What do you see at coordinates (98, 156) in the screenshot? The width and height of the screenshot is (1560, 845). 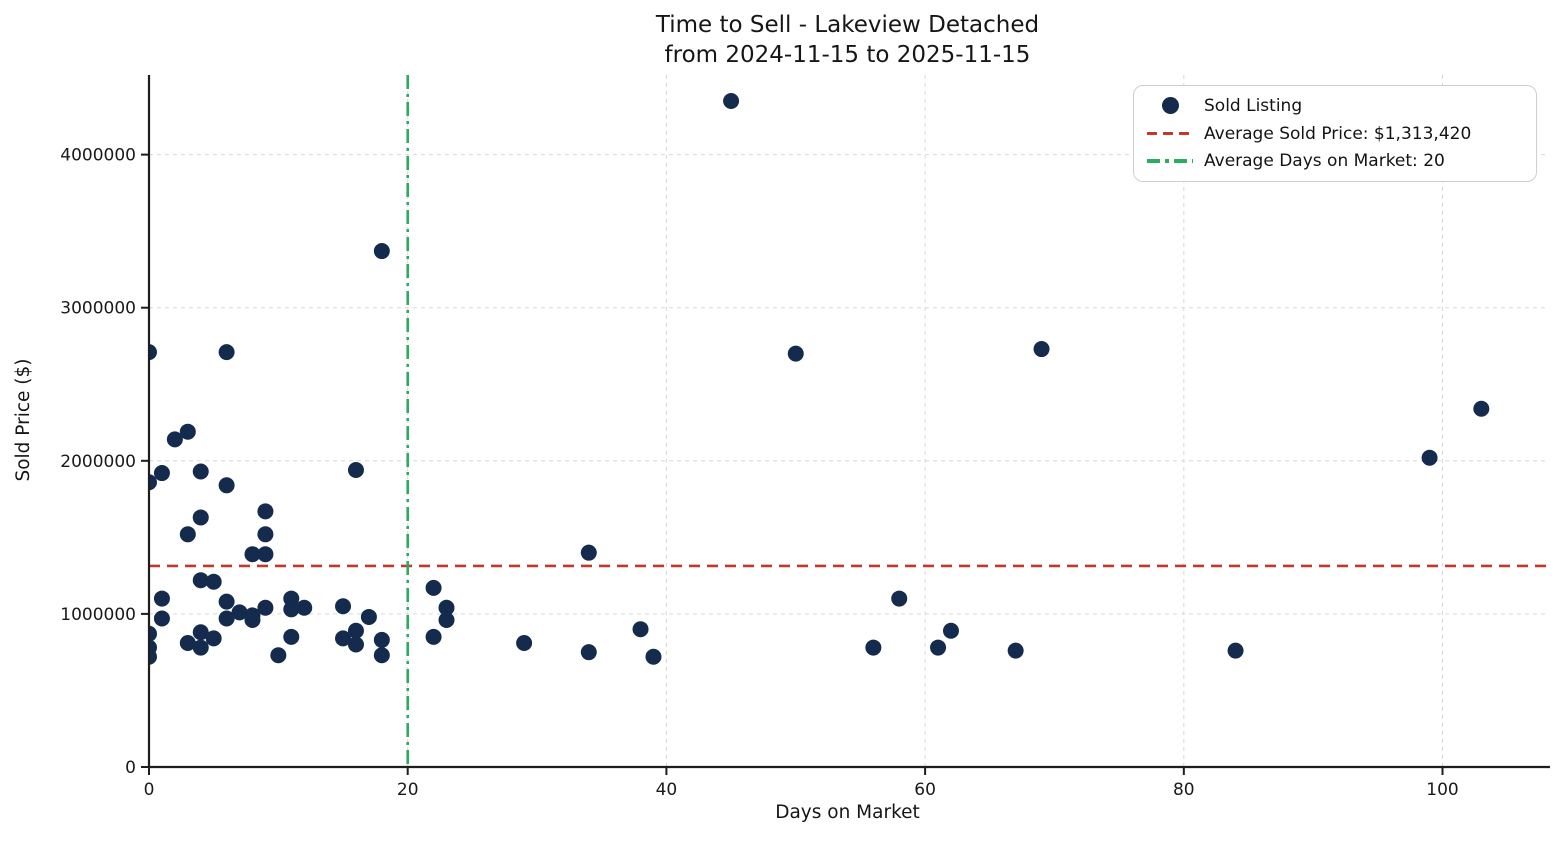 I see `y-tick-label: 4000000` at bounding box center [98, 156].